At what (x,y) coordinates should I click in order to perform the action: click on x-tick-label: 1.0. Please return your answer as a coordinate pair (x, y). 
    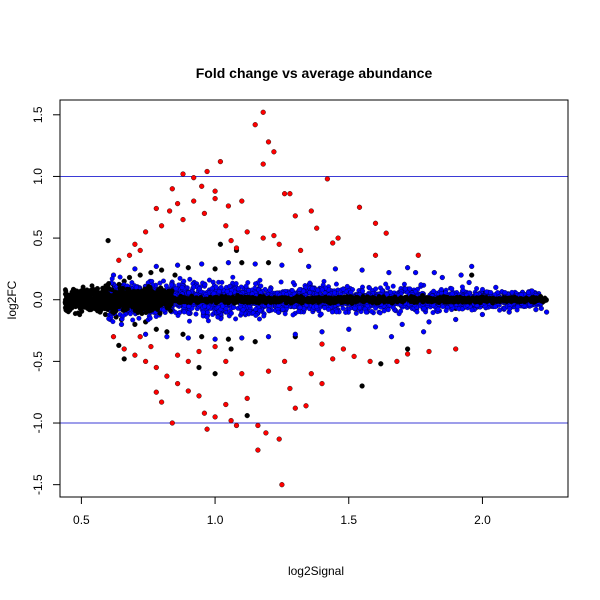
    Looking at the image, I should click on (215, 520).